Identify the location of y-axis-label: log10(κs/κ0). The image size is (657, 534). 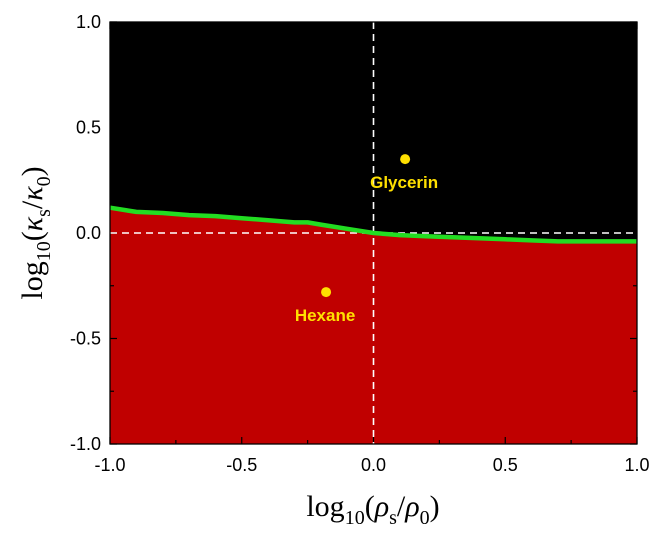
(35, 232).